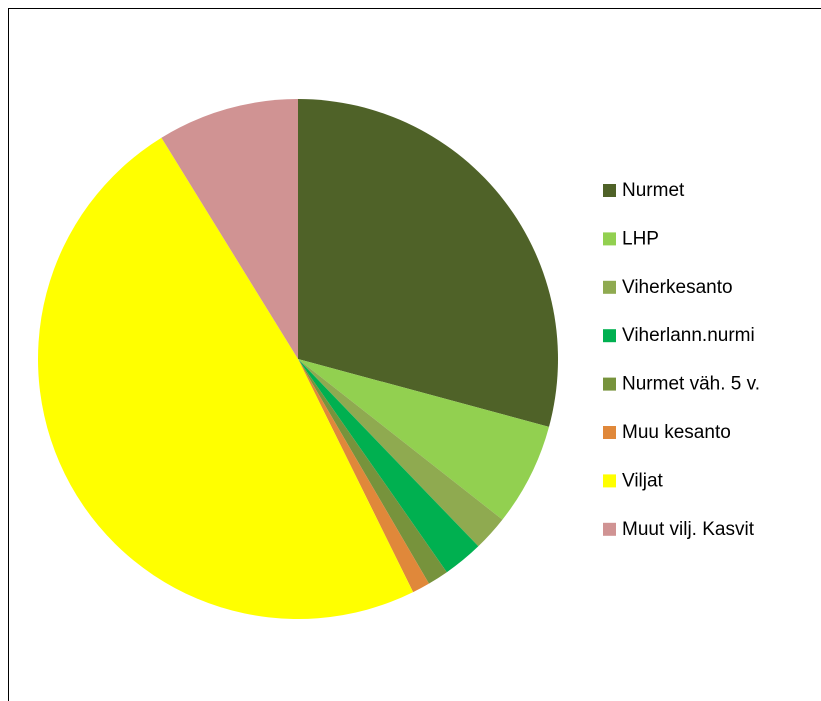 The height and width of the screenshot is (701, 821). What do you see at coordinates (643, 480) in the screenshot?
I see `legend-label: Viljat` at bounding box center [643, 480].